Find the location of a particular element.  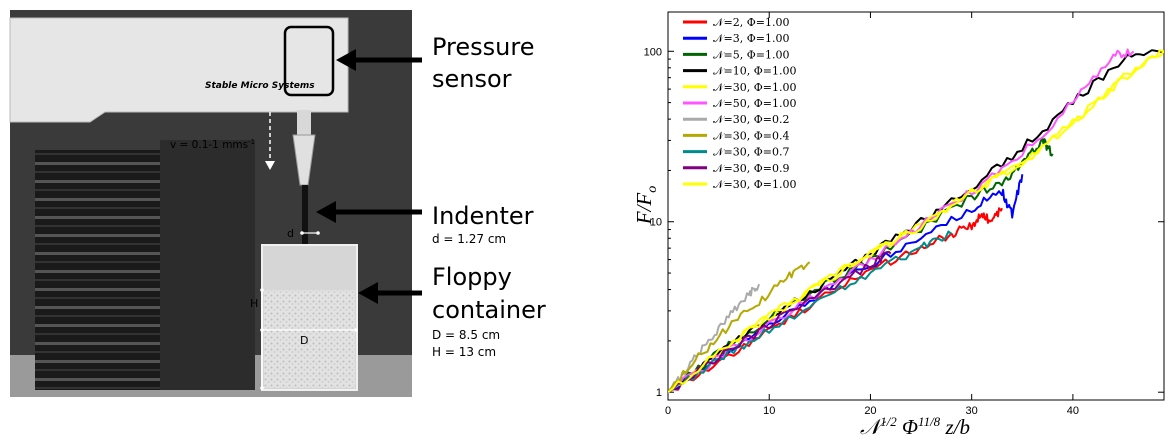

granular-fill is located at coordinates (309, 339).